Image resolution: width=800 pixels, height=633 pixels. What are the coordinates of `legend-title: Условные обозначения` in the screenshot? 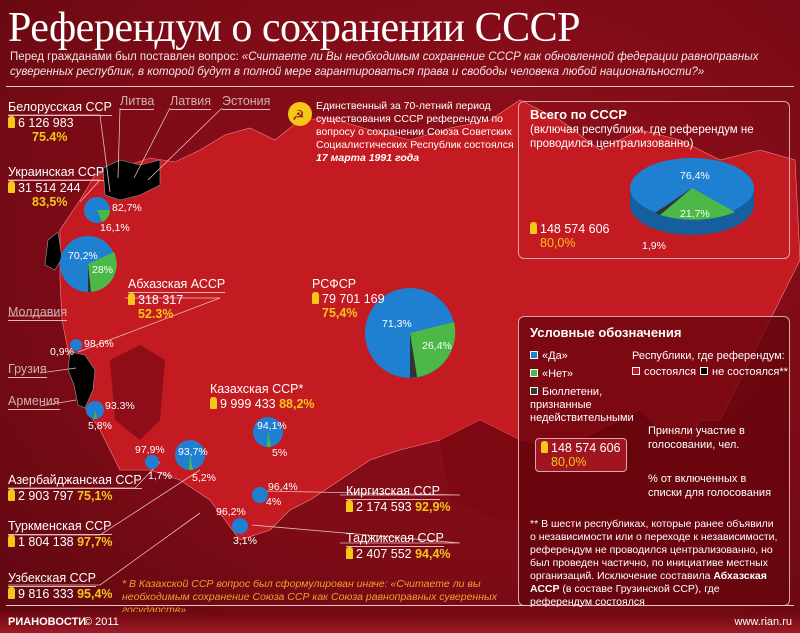 It's located at (606, 332).